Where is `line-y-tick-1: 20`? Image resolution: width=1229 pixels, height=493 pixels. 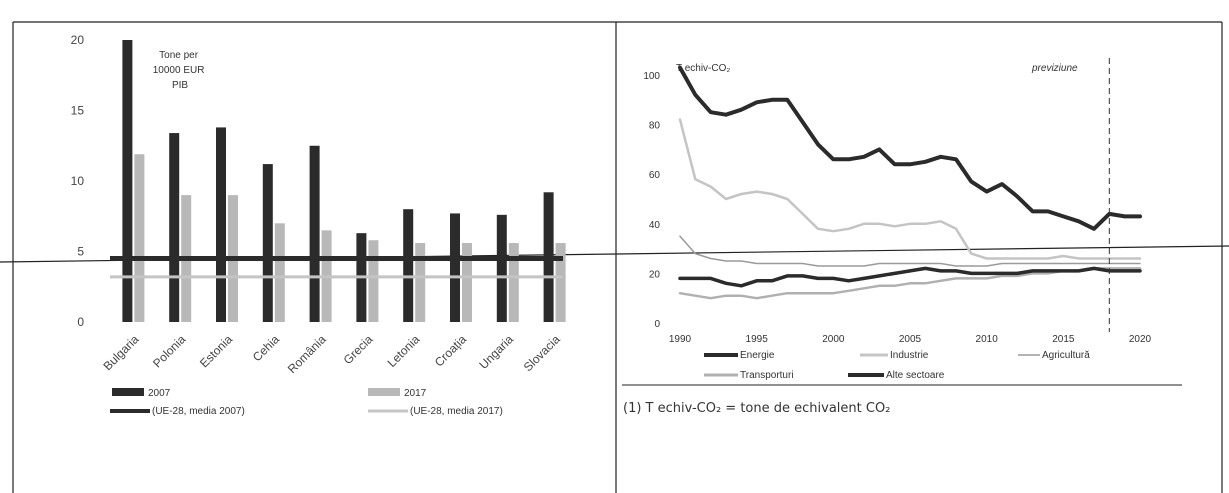
line-y-tick-1: 20 is located at coordinates (655, 274).